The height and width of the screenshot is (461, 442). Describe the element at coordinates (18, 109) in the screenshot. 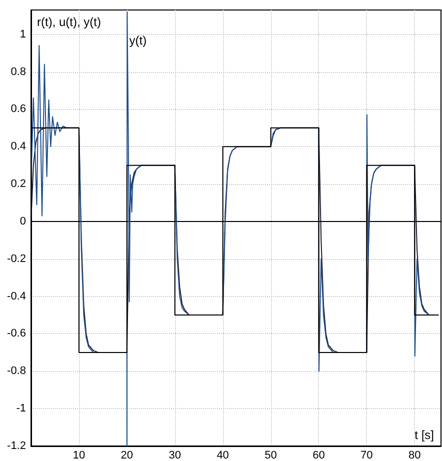

I see `y-tick-label: 0.6` at that location.